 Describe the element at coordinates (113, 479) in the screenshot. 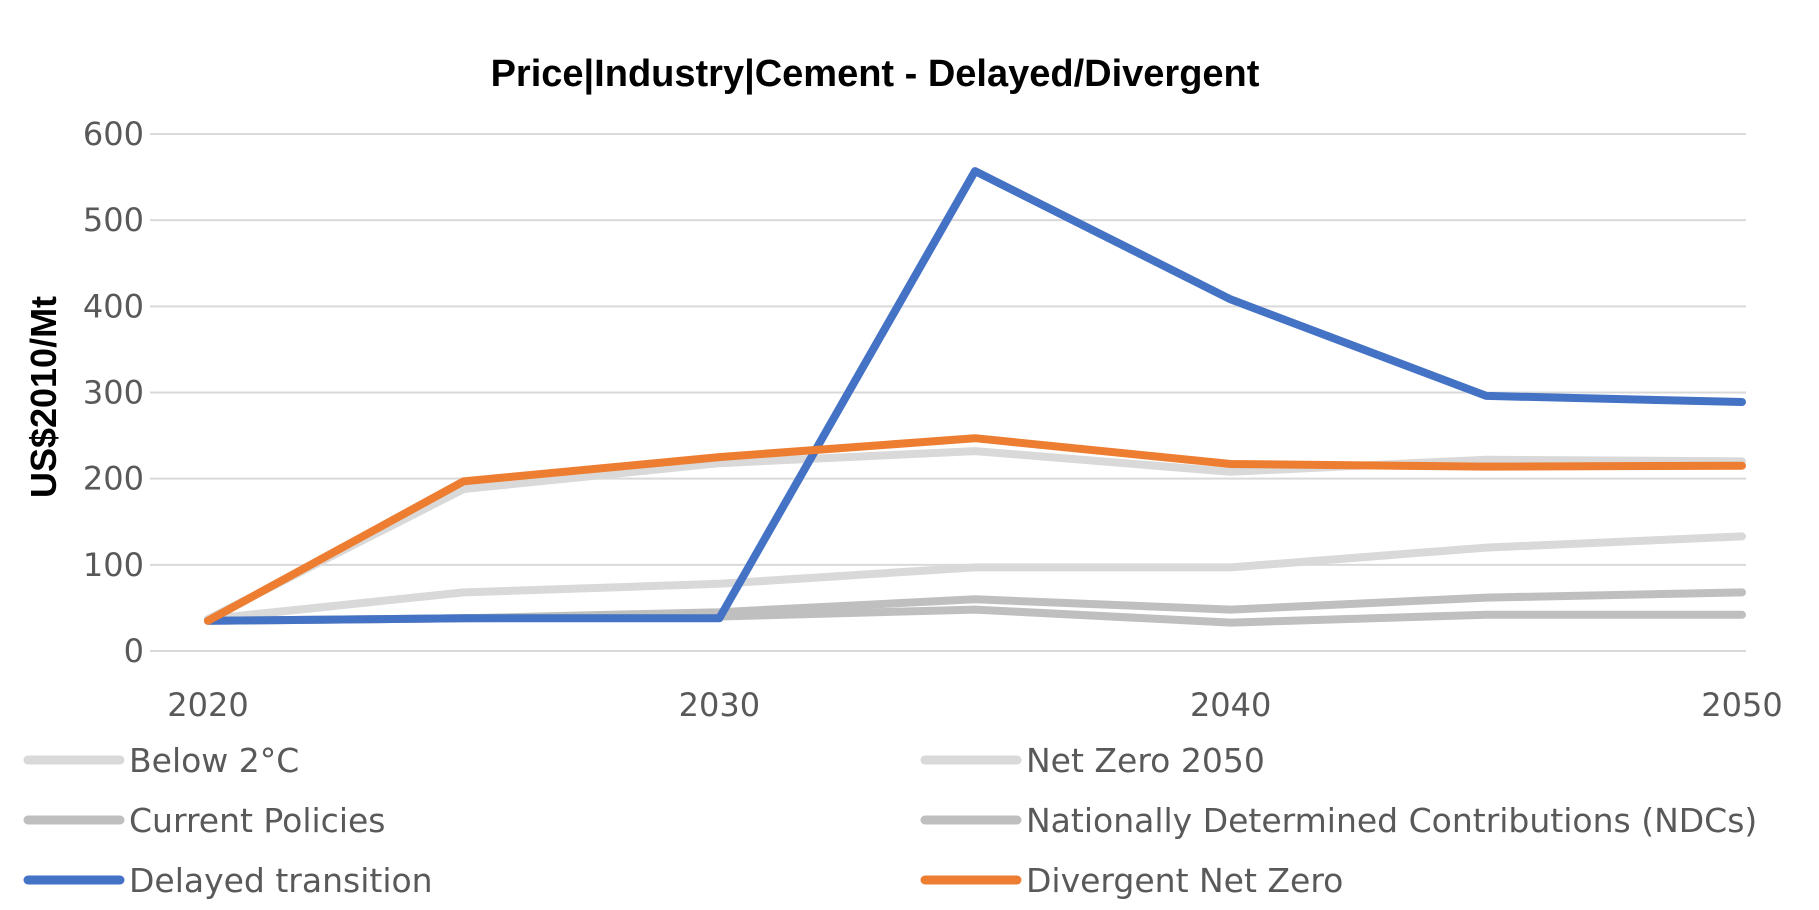

I see `y-tick-label: 200` at that location.